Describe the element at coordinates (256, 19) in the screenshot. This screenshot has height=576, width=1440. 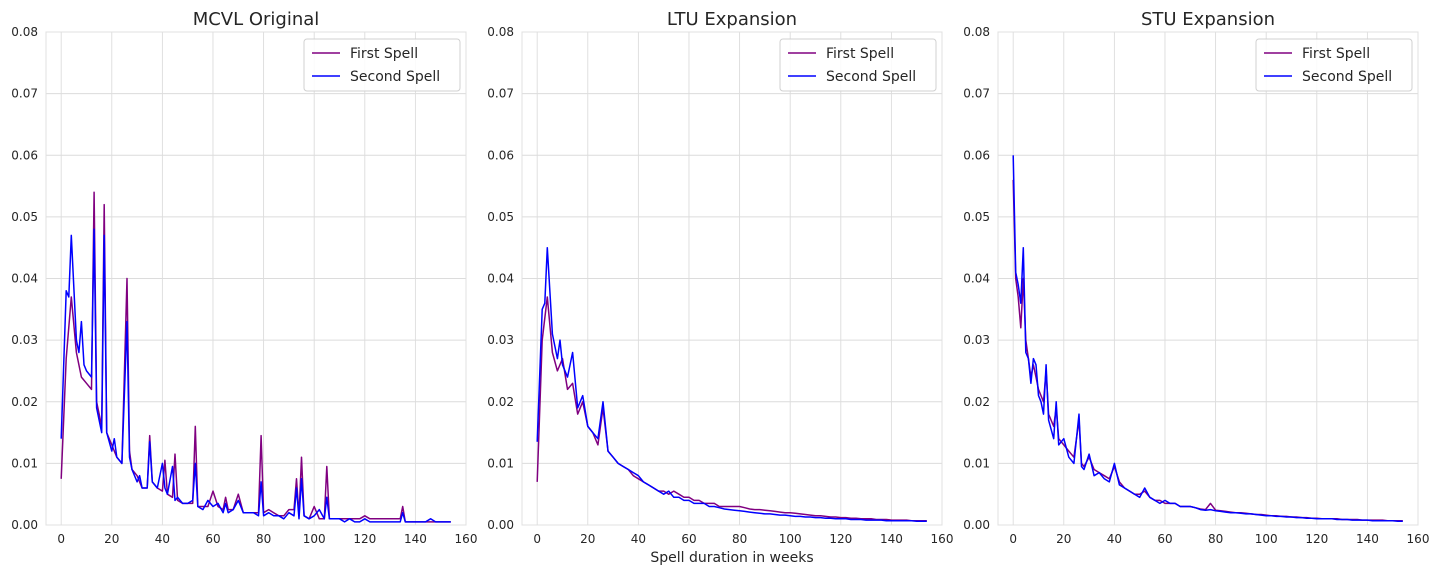
I see `chart-title: MCVL Original` at that location.